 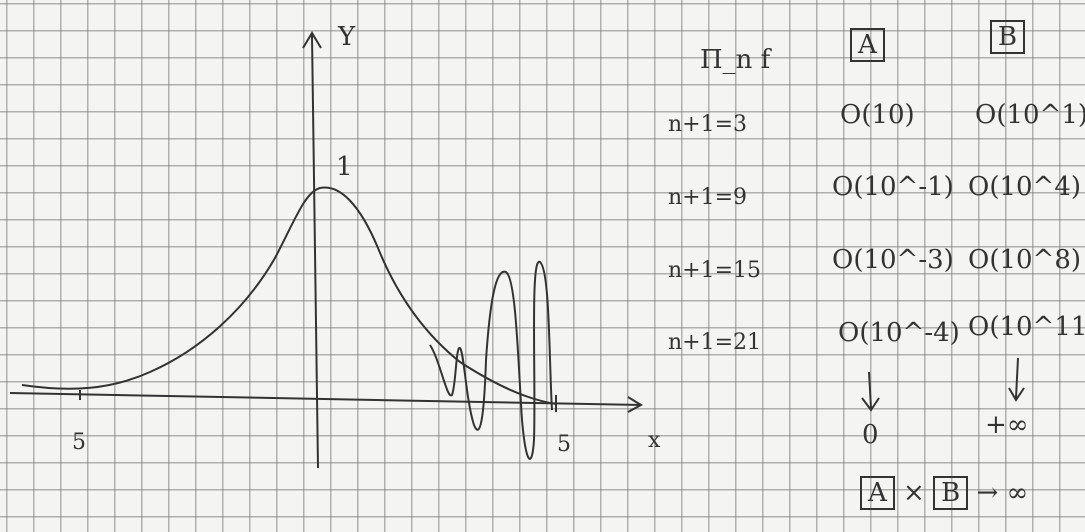 What do you see at coordinates (1025, 187) in the screenshot?
I see `cell-b: O(10^4)` at bounding box center [1025, 187].